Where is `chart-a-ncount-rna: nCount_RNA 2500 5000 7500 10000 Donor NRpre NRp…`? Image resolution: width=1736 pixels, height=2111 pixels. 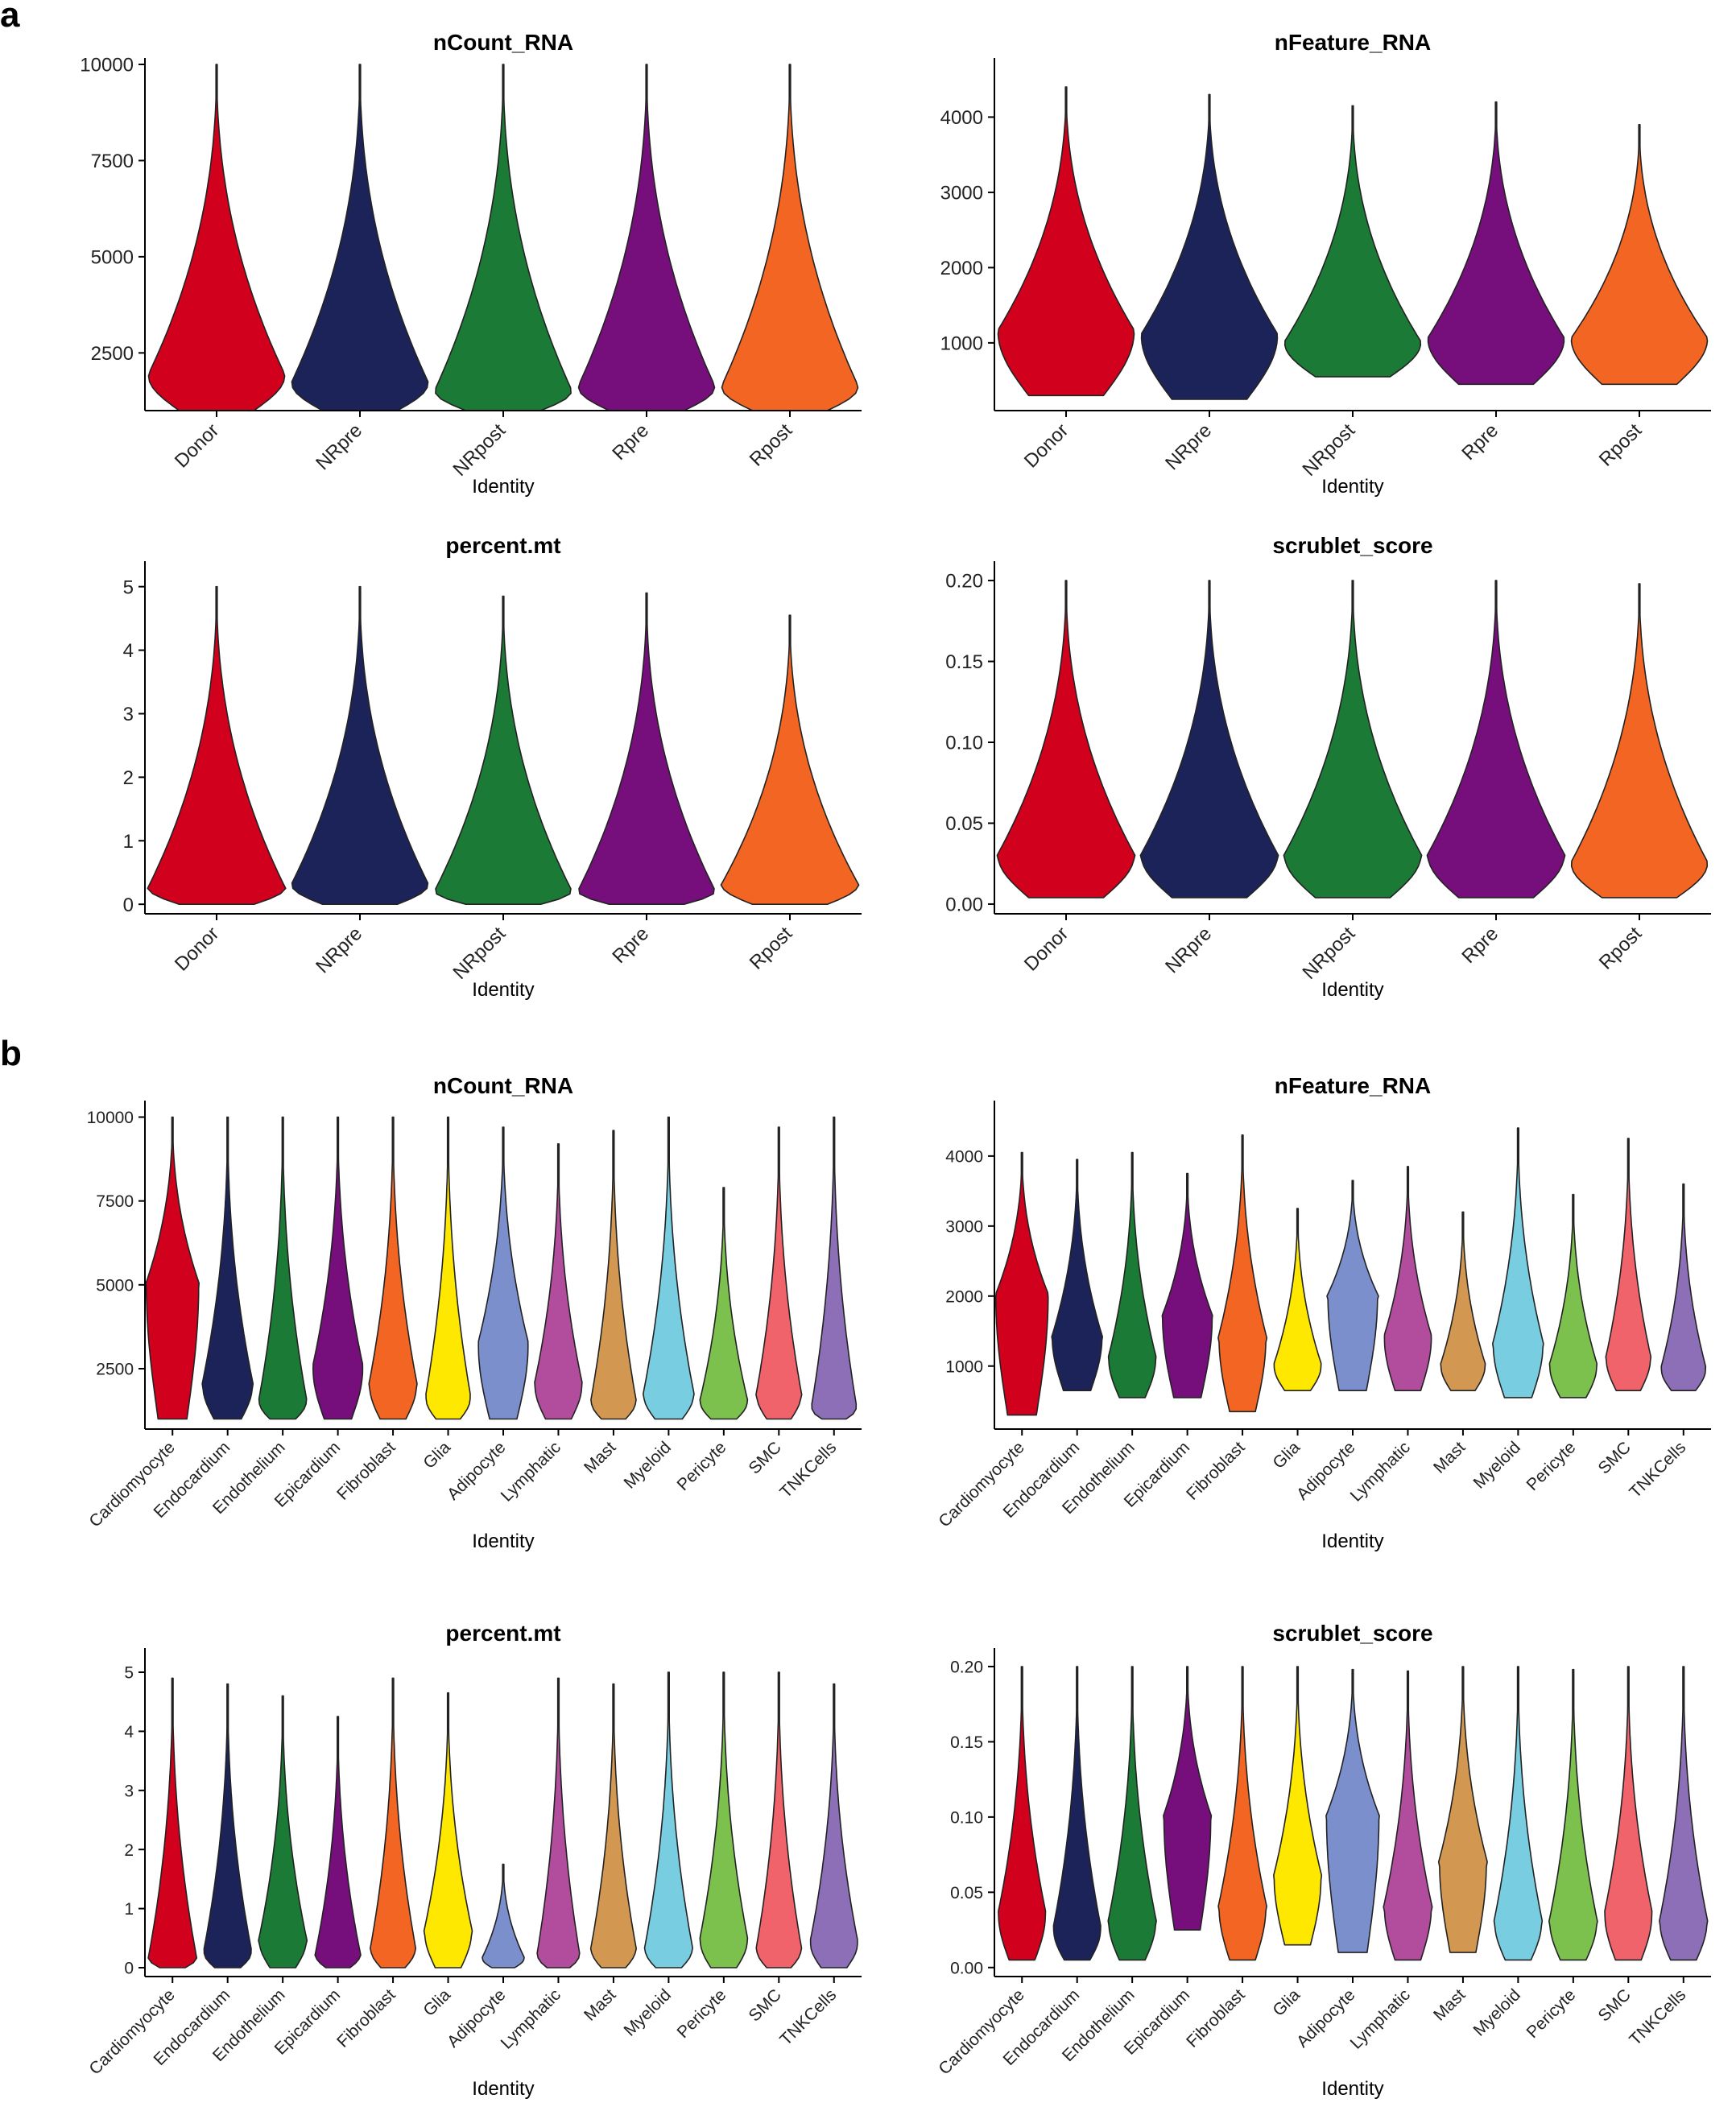 chart-a-ncount-rna: nCount_RNA 2500 5000 7500 10000 Donor NRpre NRp… is located at coordinates (471, 264).